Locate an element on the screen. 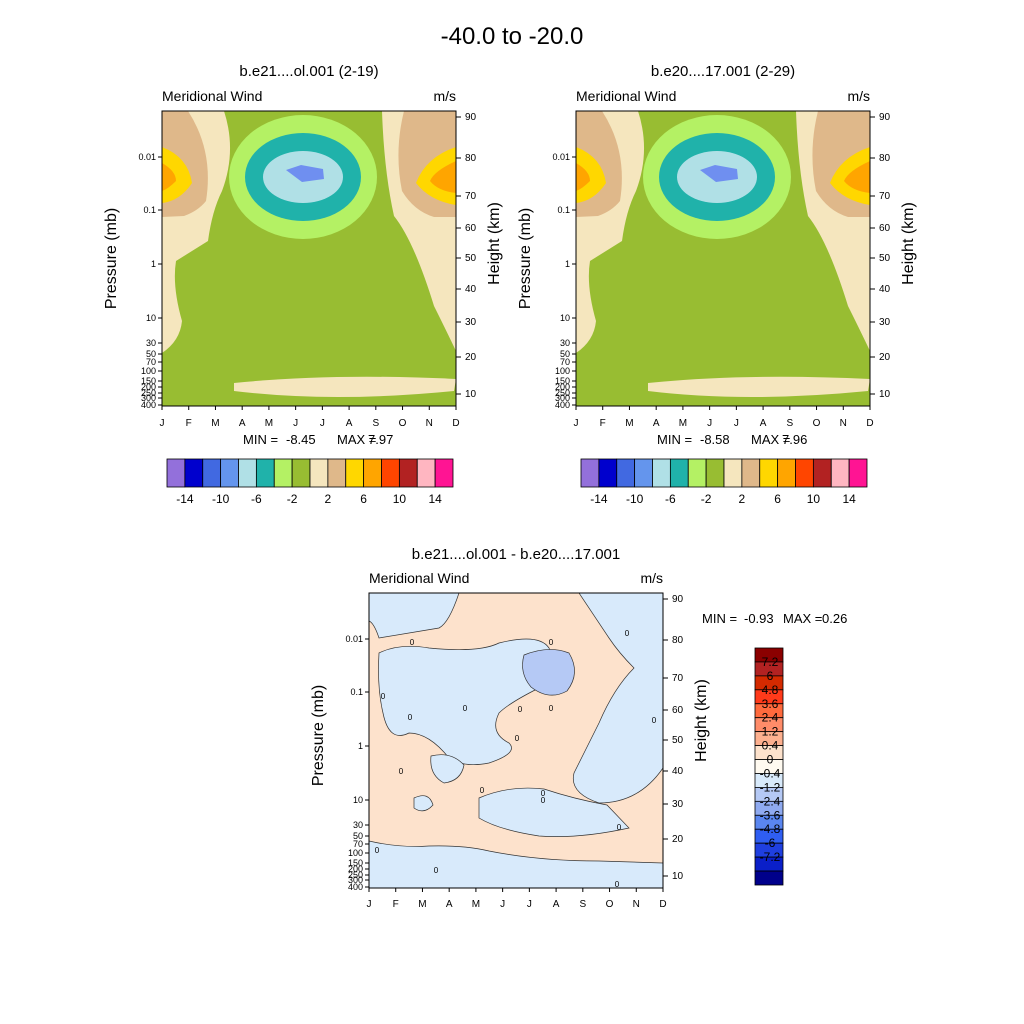  y-axis-label-left: Pressure (mb) is located at coordinates (525, 258).